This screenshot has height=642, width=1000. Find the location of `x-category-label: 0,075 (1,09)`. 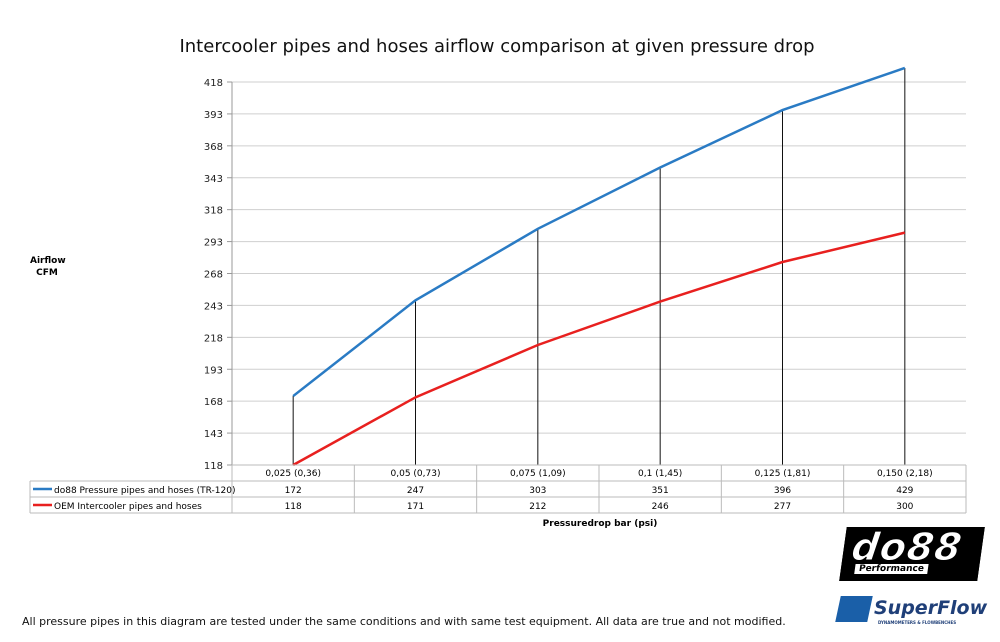

x-category-label: 0,075 (1,09) is located at coordinates (538, 474).